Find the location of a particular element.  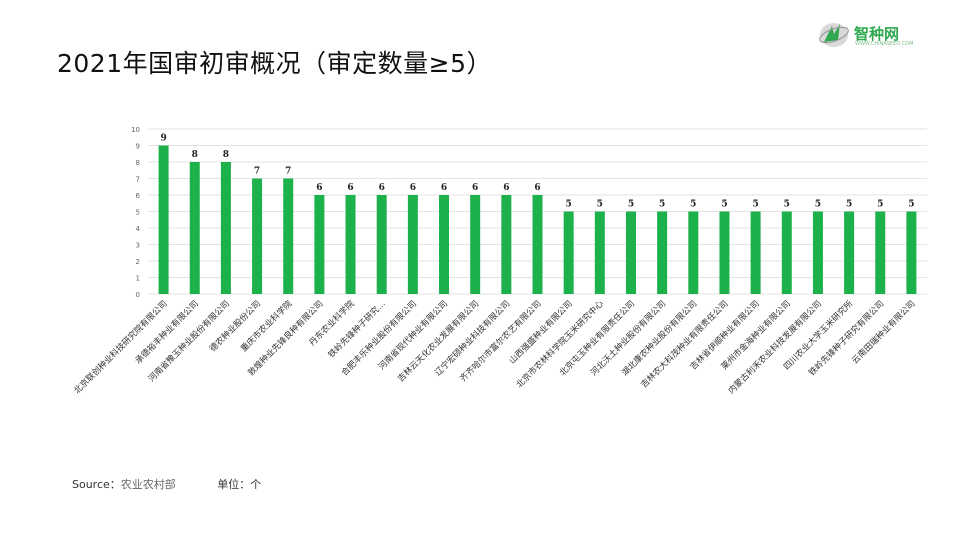

chart-footer: Source：农业农村部 单位：个 is located at coordinates (166, 484).